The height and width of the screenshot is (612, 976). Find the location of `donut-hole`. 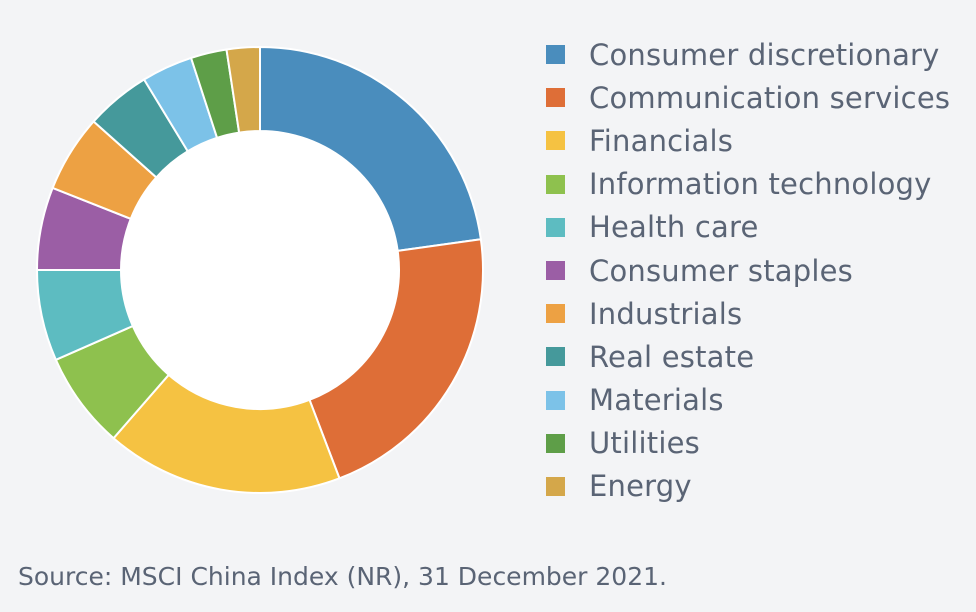

donut-hole is located at coordinates (260, 270).